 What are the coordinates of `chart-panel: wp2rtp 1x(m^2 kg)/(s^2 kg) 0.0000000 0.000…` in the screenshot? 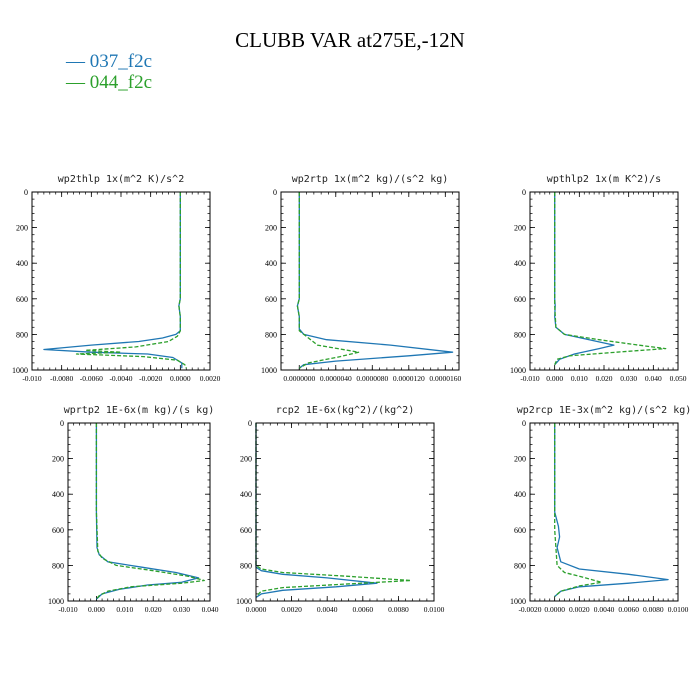 It's located at (361, 278).